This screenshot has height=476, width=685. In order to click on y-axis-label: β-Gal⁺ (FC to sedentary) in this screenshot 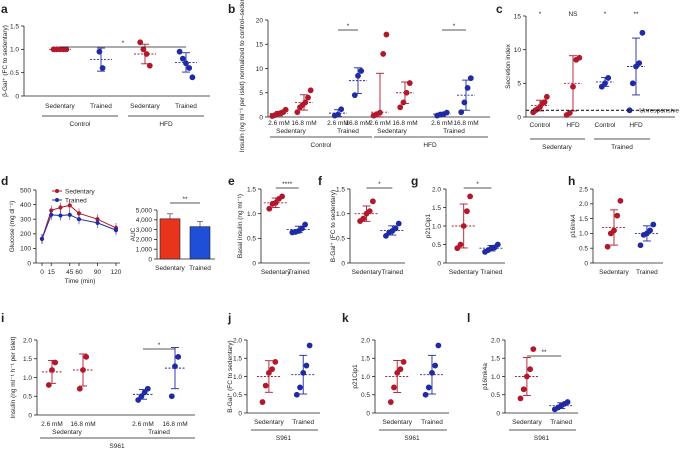, I will do `click(5, 61)`.